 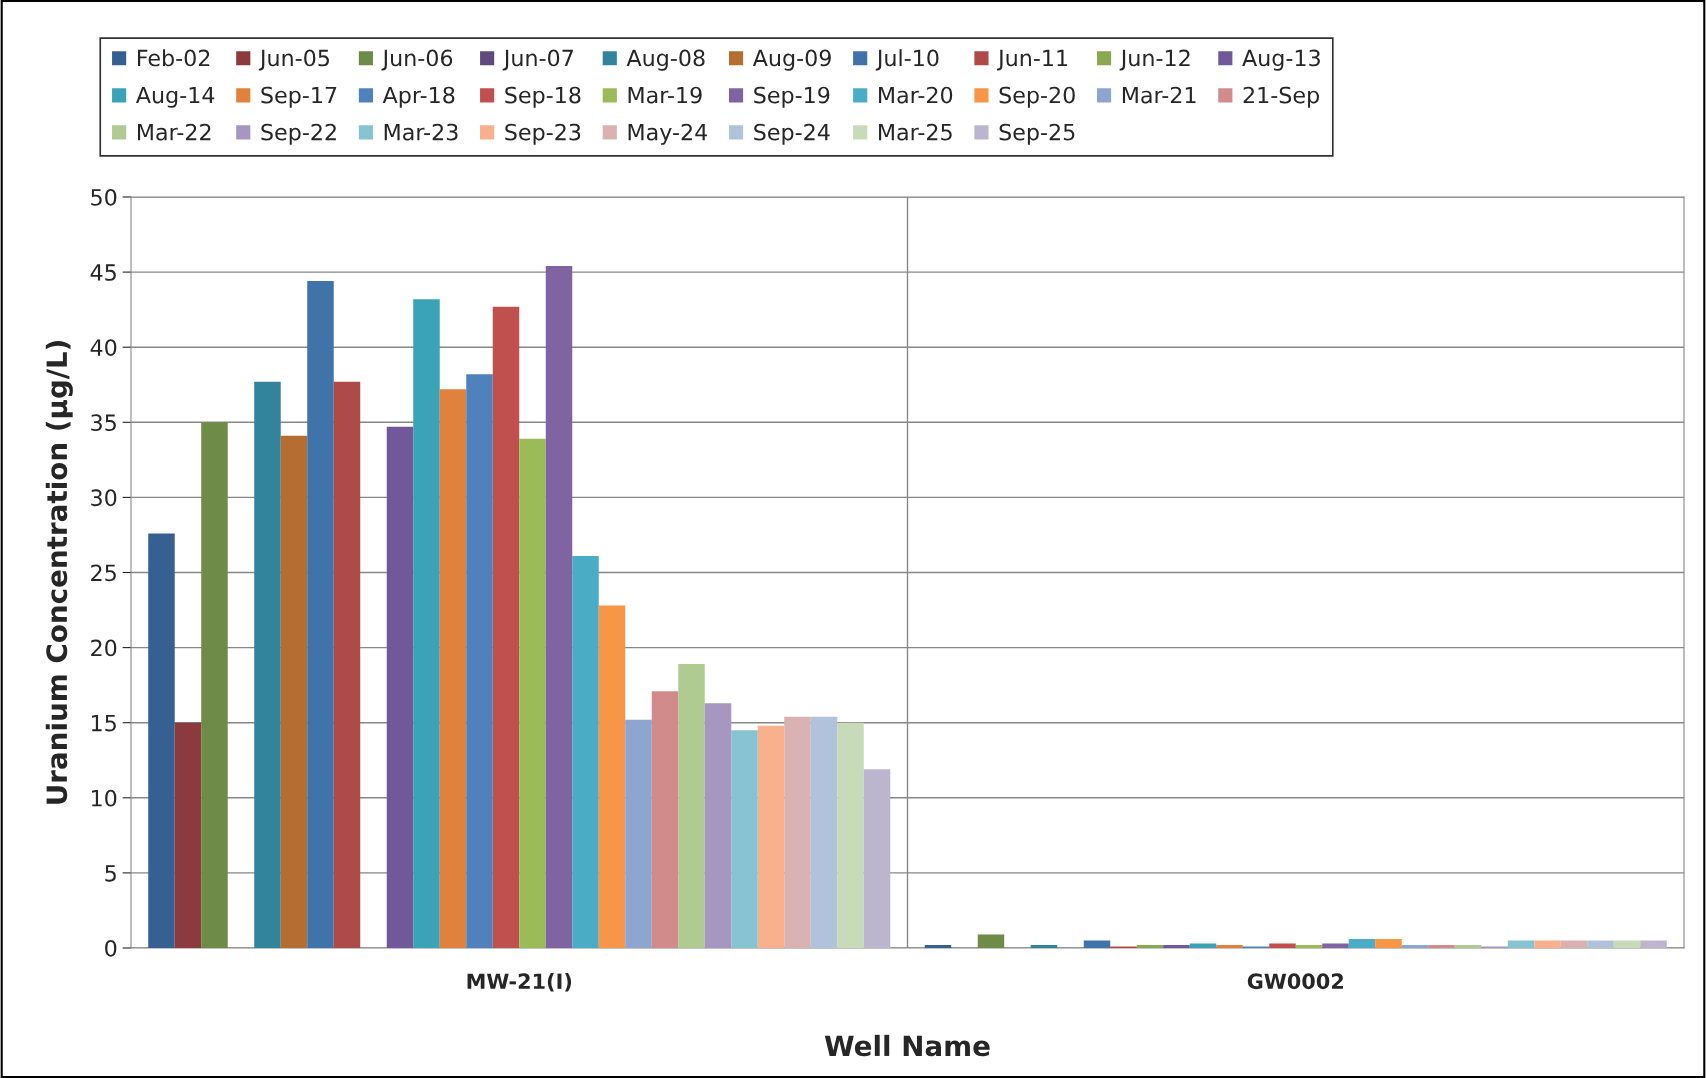 What do you see at coordinates (417, 60) in the screenshot?
I see `legend-label: Jun-06` at bounding box center [417, 60].